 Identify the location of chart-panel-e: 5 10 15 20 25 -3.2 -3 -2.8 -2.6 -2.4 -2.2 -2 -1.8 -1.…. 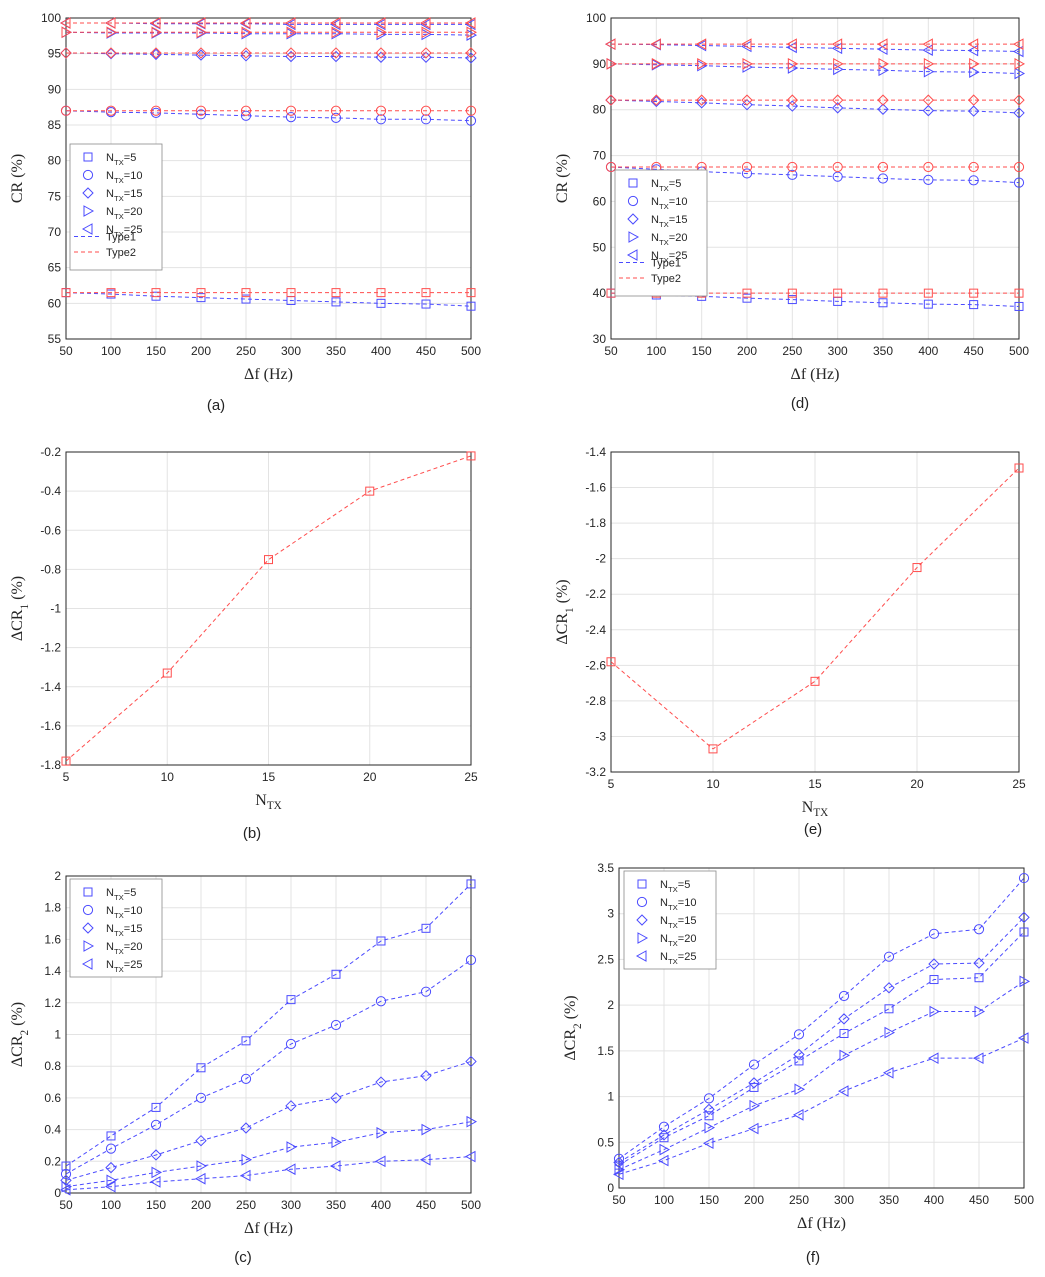
(790, 641).